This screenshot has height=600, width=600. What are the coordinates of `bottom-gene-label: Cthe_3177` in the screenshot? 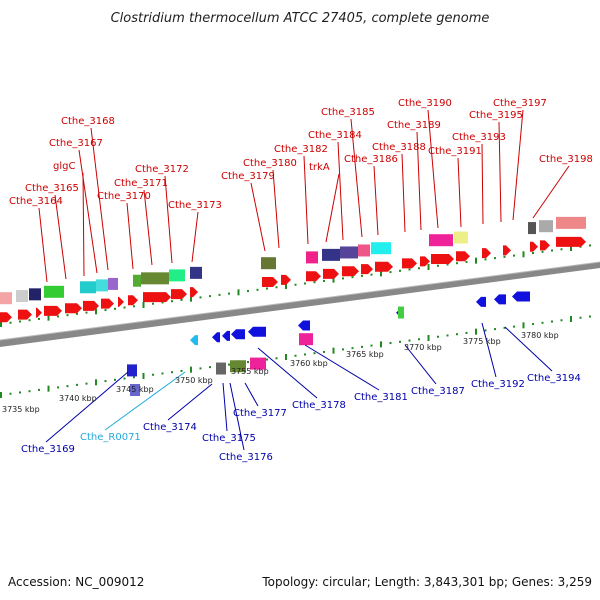 It's located at (260, 413).